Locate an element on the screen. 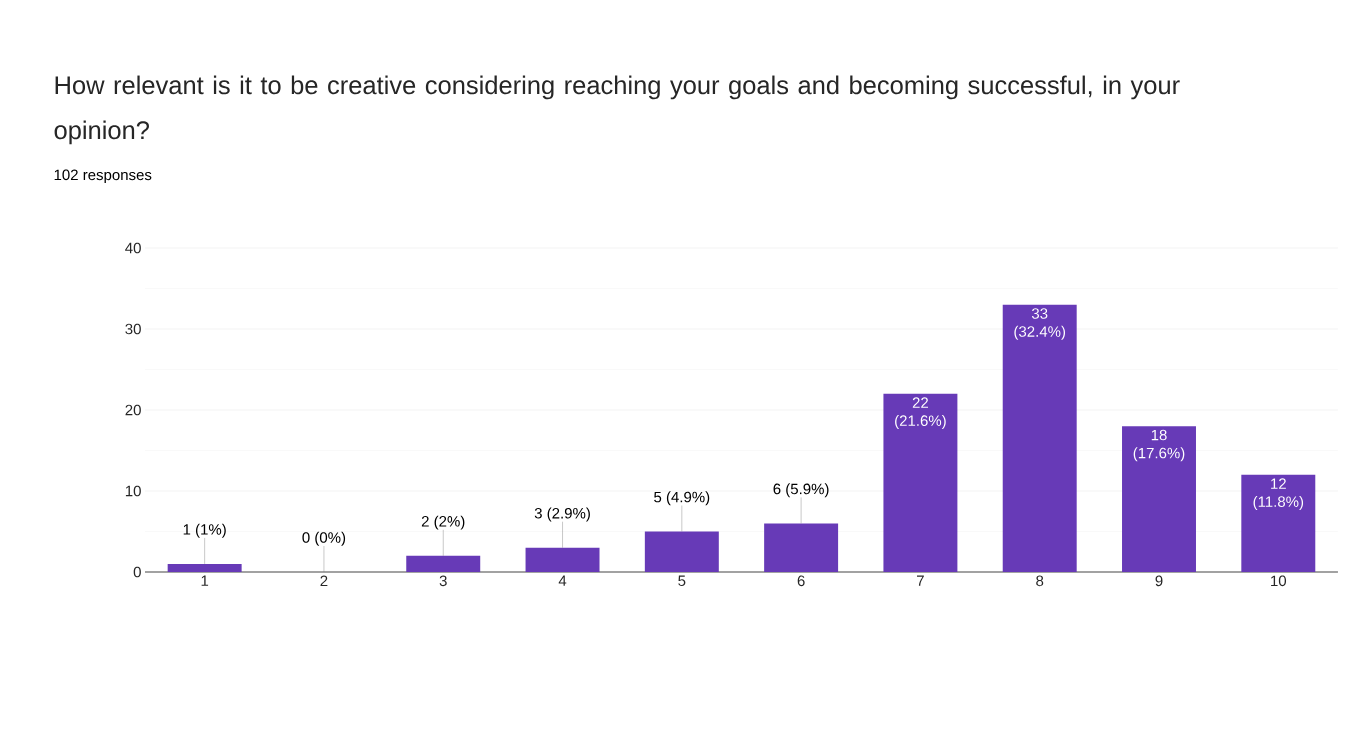 The width and height of the screenshot is (1365, 747). data-label: 6 (5.9%) is located at coordinates (801, 490).